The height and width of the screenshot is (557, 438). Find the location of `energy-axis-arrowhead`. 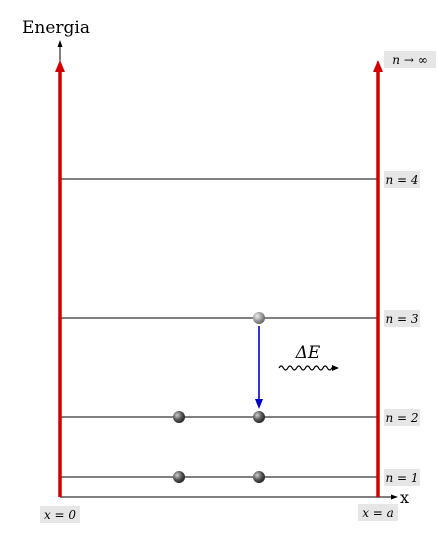

energy-axis-arrowhead is located at coordinates (60, 43).